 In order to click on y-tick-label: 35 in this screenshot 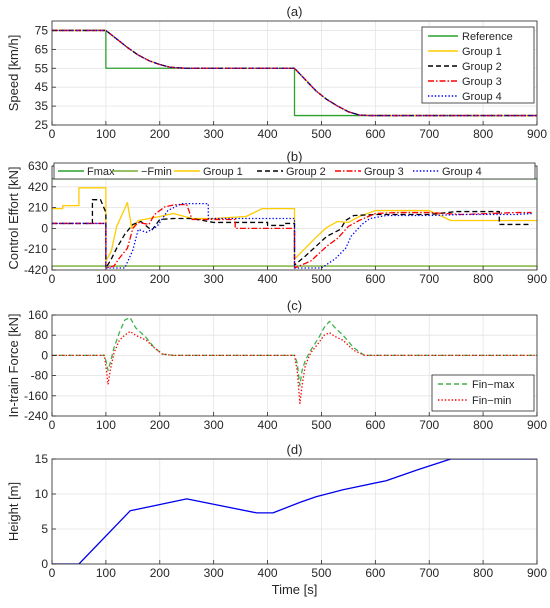, I will do `click(42, 106)`.